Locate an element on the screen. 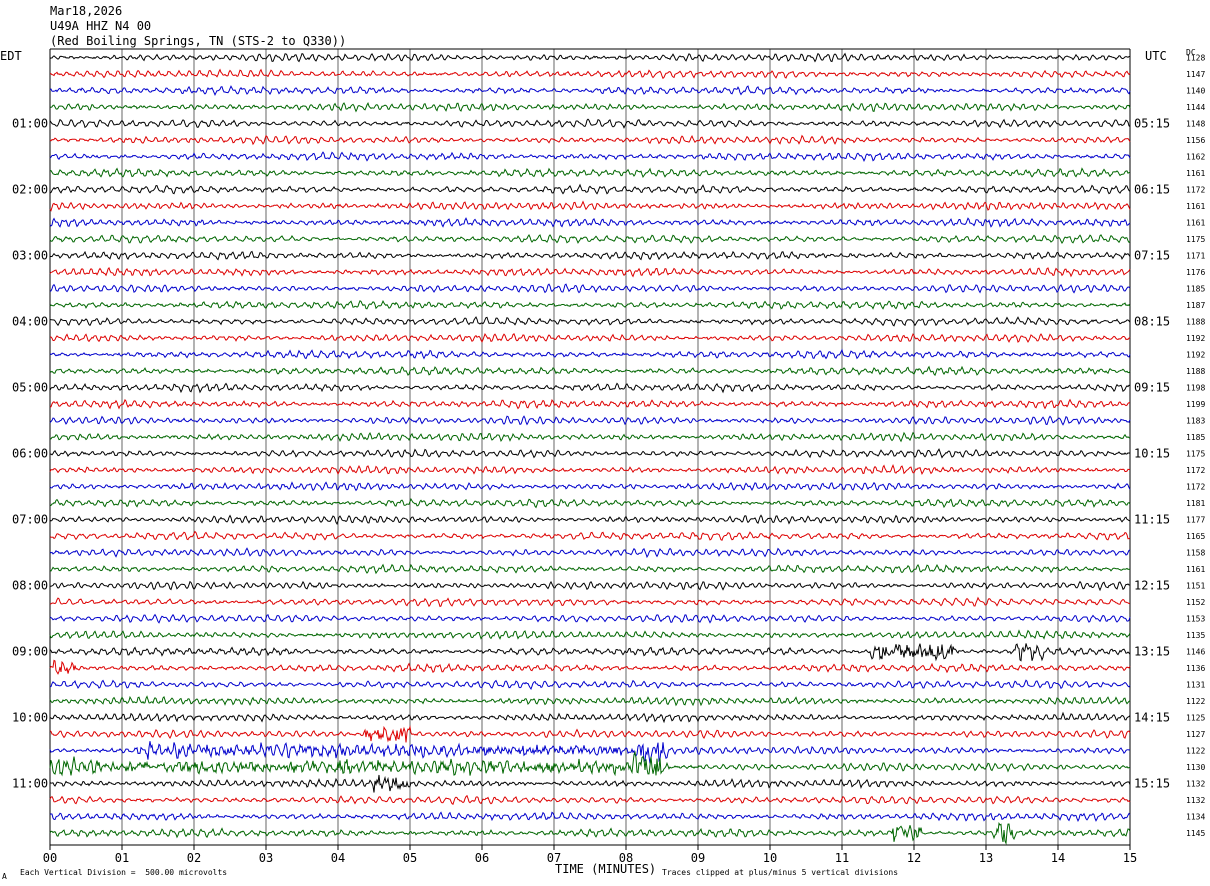 The height and width of the screenshot is (886, 1210). dc-offset-value: 1147 is located at coordinates (1195, 74).